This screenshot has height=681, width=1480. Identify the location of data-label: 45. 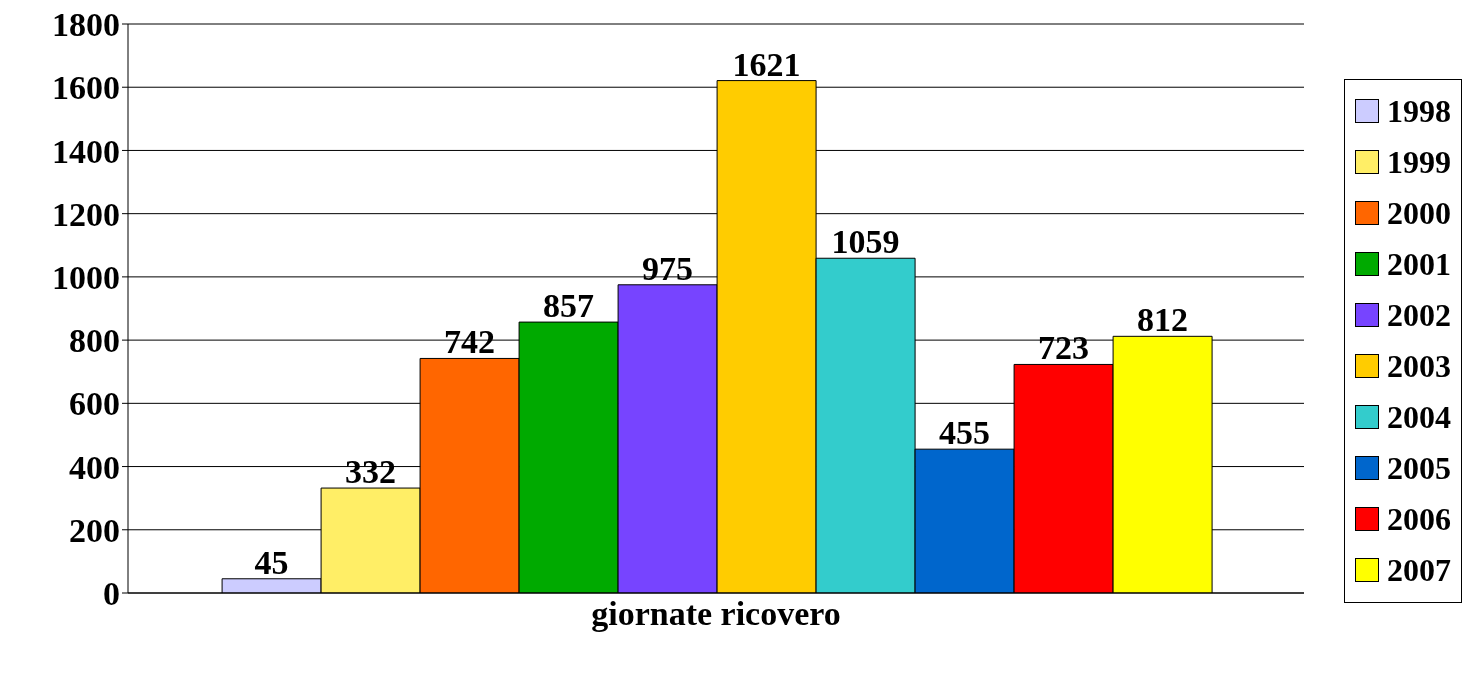
(271, 562).